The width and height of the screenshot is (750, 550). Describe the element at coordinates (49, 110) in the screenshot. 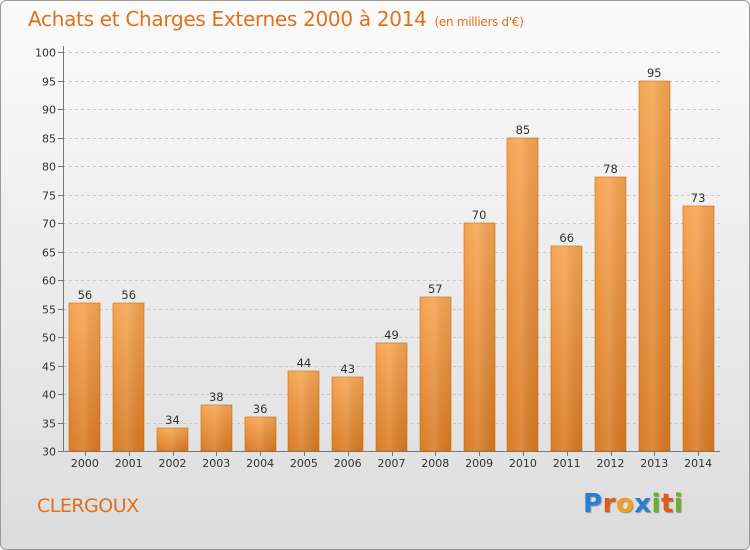

I see `y-tick-label: 90` at that location.